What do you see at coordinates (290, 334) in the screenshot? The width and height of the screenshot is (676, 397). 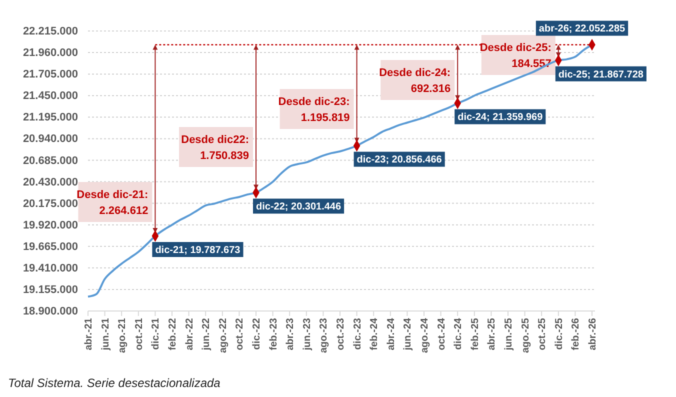 I see `x-tick-label: abr.-23` at bounding box center [290, 334].